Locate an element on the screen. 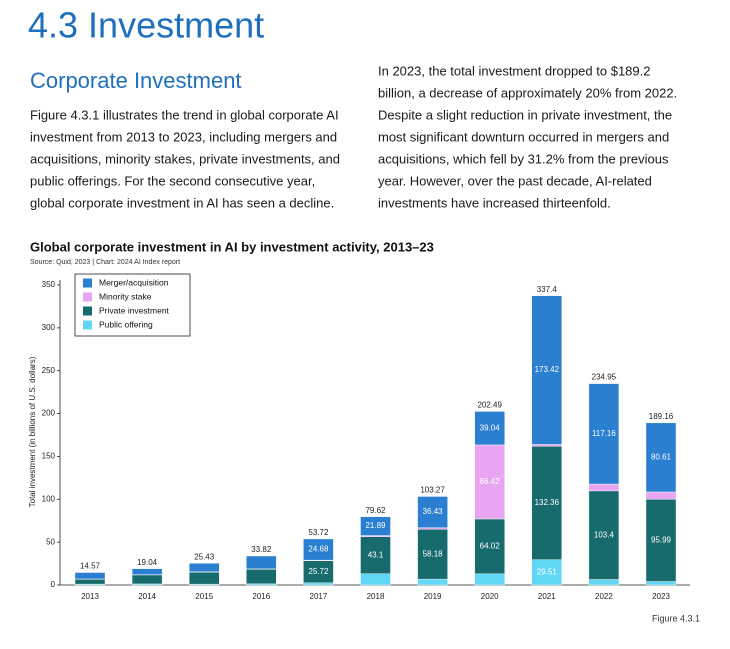  y-tick-label: 250 is located at coordinates (49, 370).